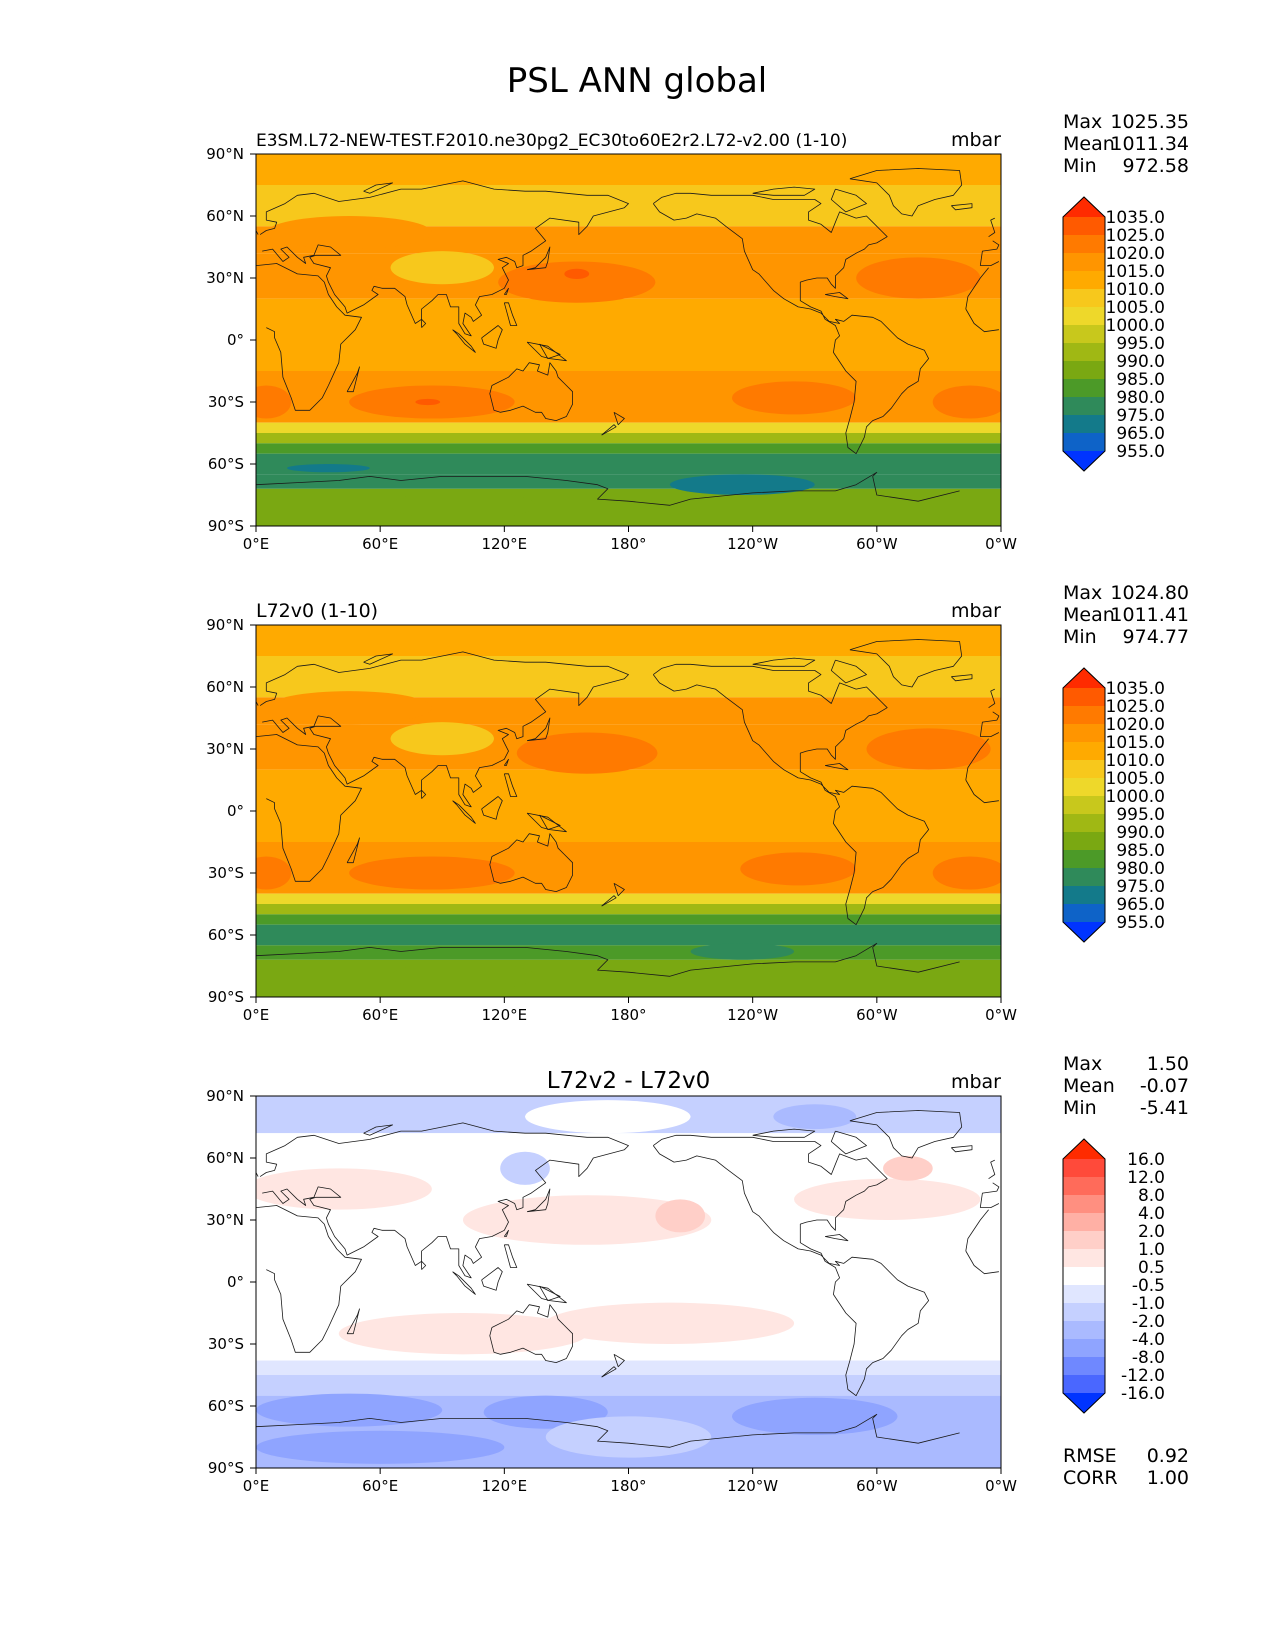 The image size is (1275, 1650). I want to click on map-field, so click(628, 340).